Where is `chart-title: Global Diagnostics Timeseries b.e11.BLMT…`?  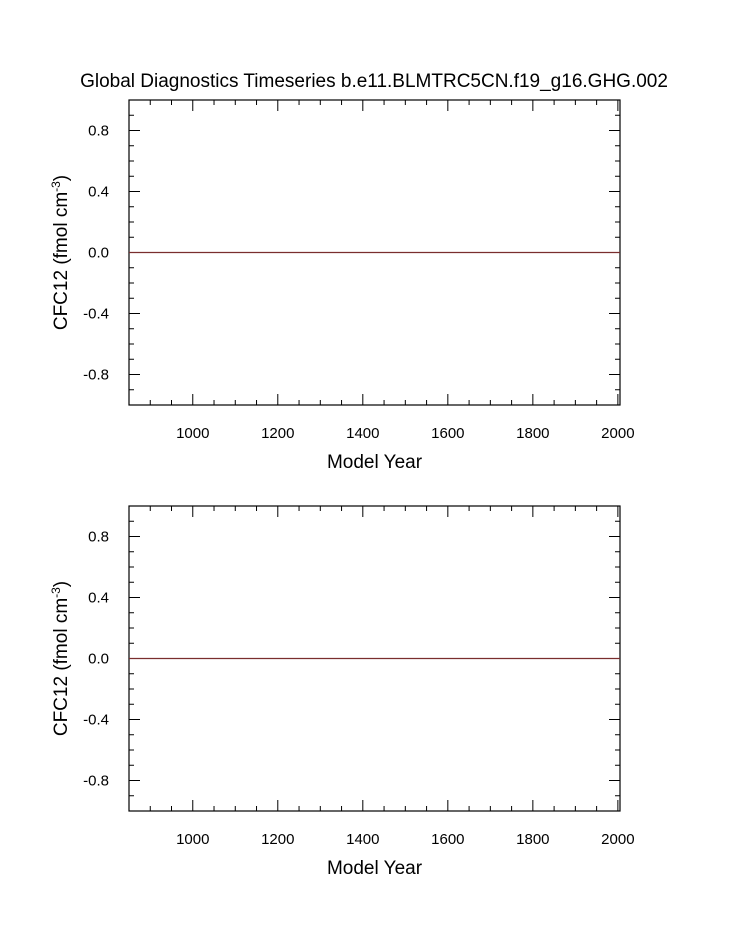
chart-title: Global Diagnostics Timeseries b.e11.BLMT… is located at coordinates (374, 81).